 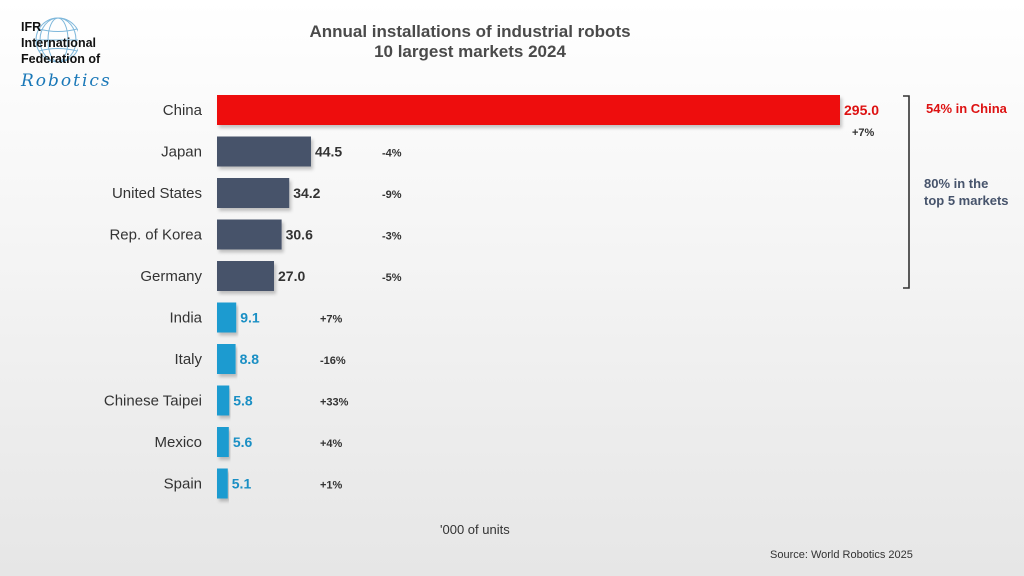 What do you see at coordinates (841, 555) in the screenshot?
I see `source-note: Source: World Robotics 2025` at bounding box center [841, 555].